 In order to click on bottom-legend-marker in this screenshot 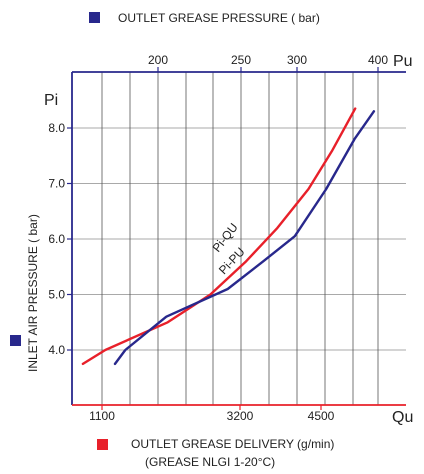, I will do `click(102, 444)`.